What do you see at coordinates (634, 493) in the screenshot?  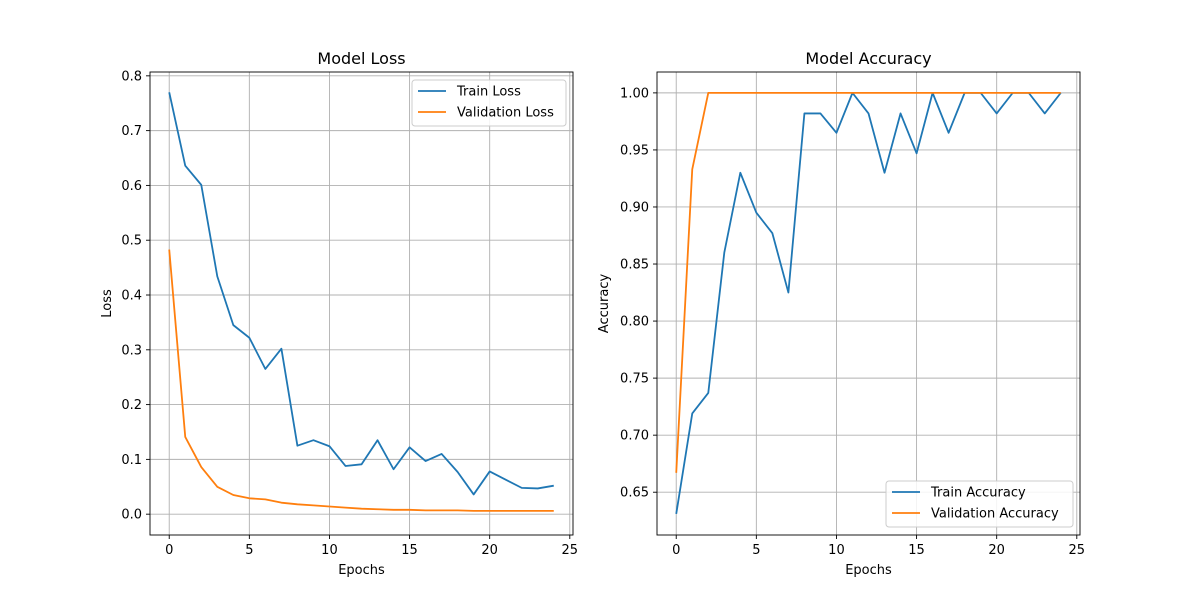 I see `y-tick-label: 0.65` at bounding box center [634, 493].